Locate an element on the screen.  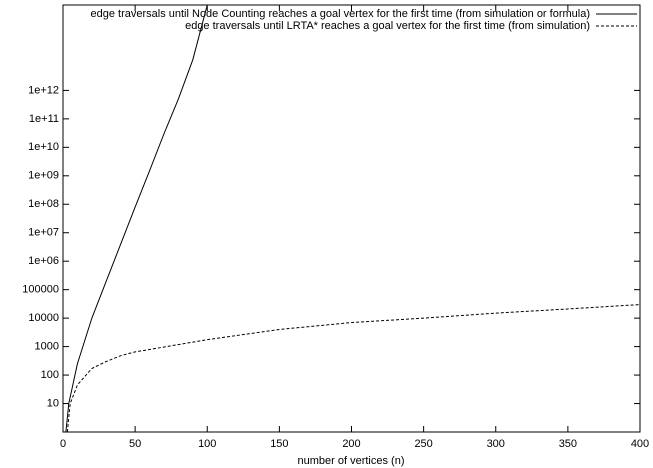
x-axis-label: number of vertices (n) is located at coordinates (351, 461).